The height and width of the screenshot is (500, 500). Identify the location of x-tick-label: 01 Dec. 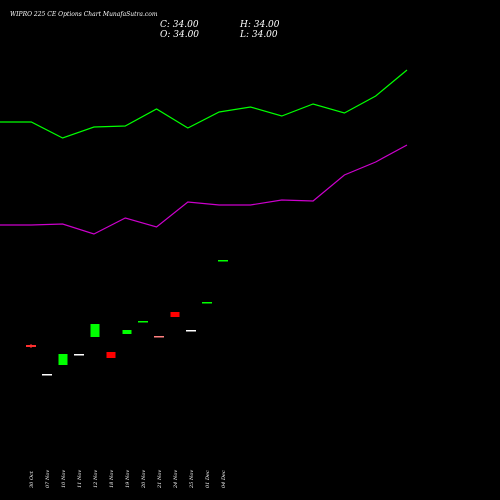
(208, 479).